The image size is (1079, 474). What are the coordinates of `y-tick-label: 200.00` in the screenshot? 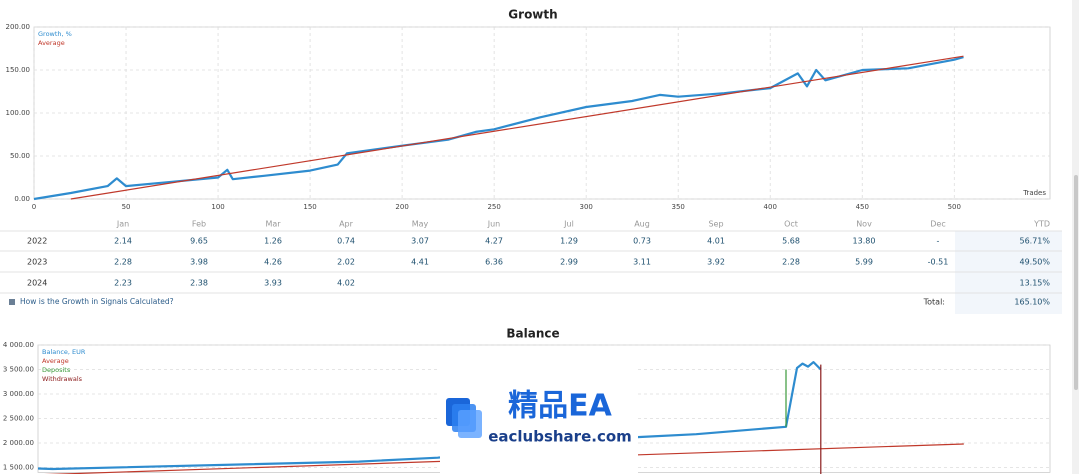 It's located at (18, 27).